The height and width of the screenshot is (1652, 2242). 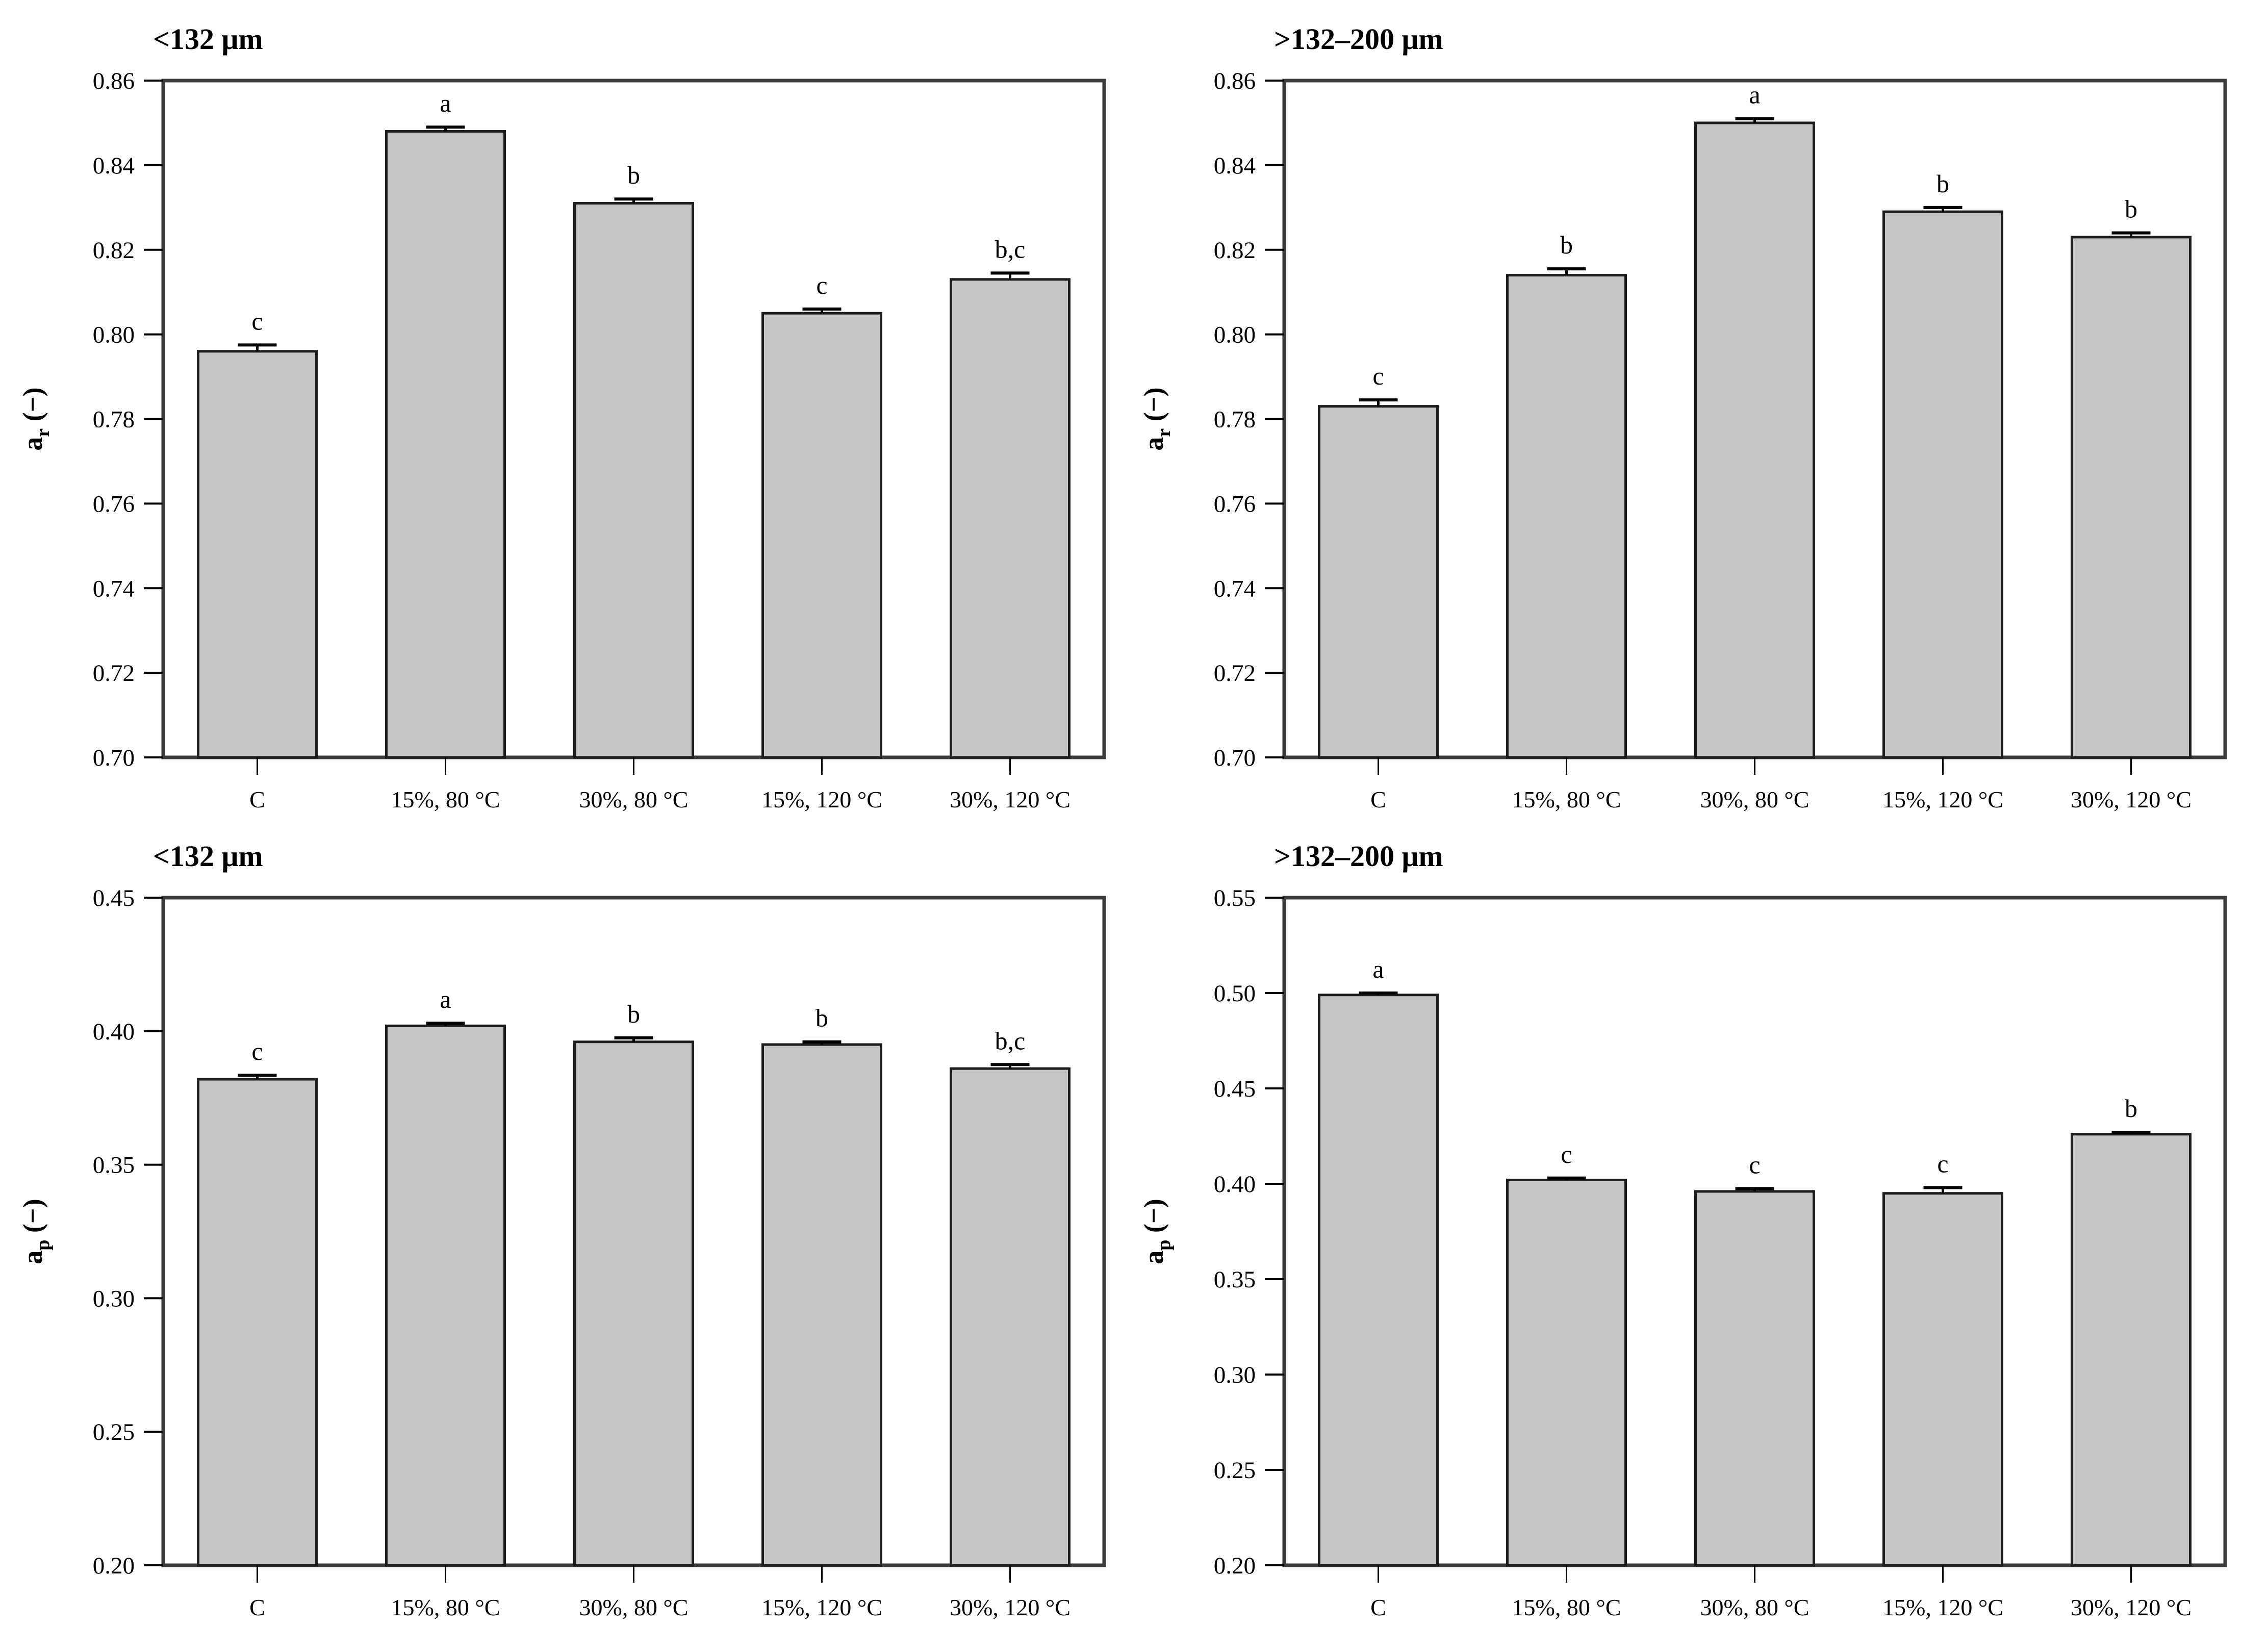 I want to click on y-tick-label: 0.45, so click(x=114, y=898).